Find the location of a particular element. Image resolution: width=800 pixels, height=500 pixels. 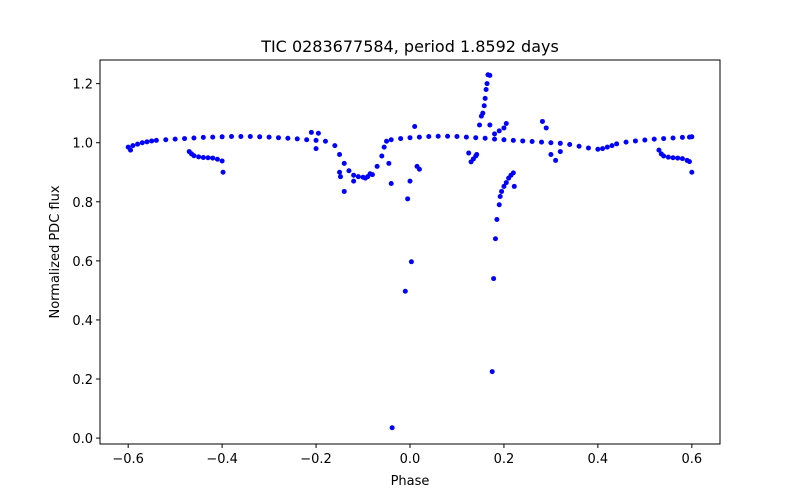

x-tick-label: 0.6 is located at coordinates (691, 459).